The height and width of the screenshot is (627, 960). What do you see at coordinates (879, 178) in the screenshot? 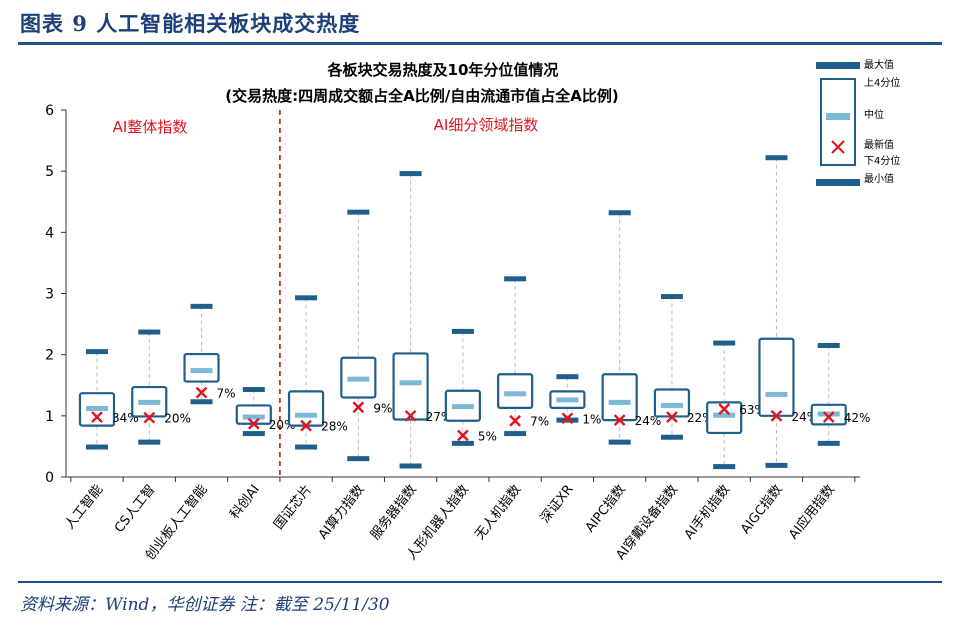
I see `legend-label: 最小值` at bounding box center [879, 178].